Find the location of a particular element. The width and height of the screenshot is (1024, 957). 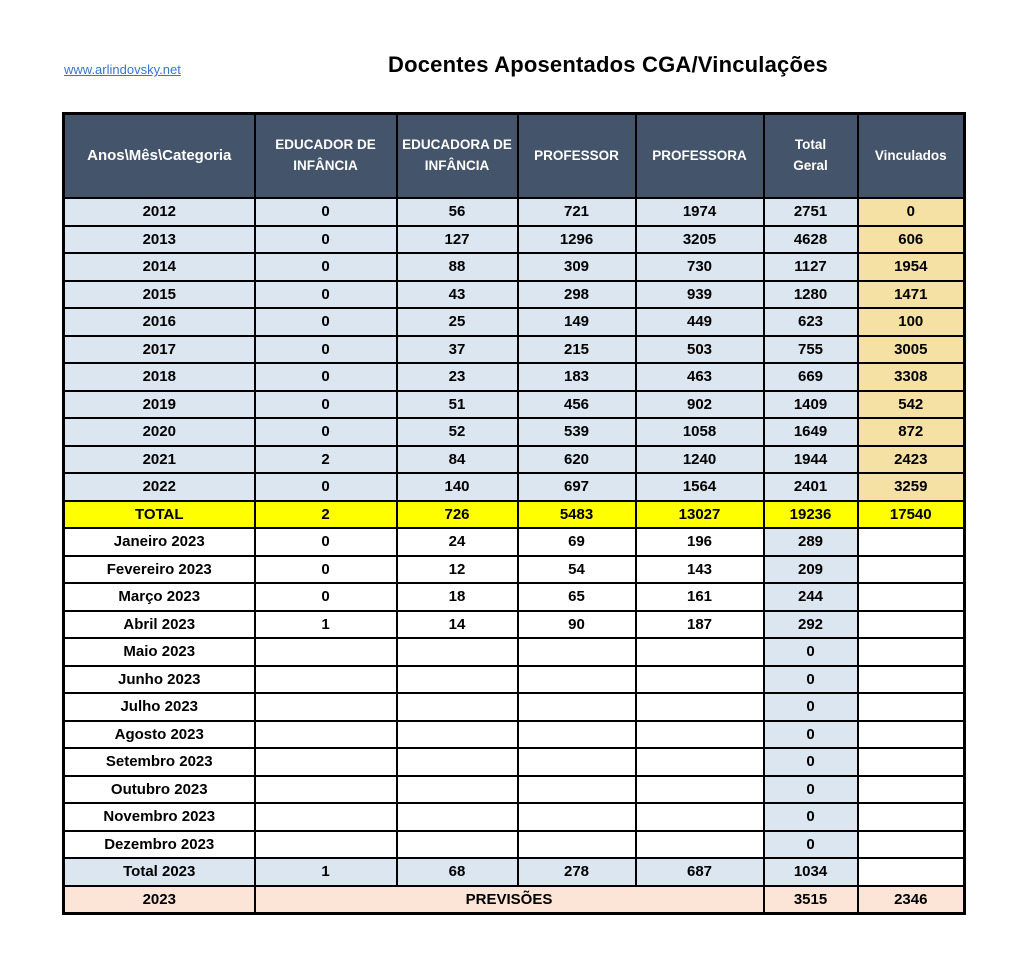

data-cell: 755 is located at coordinates (810, 349).